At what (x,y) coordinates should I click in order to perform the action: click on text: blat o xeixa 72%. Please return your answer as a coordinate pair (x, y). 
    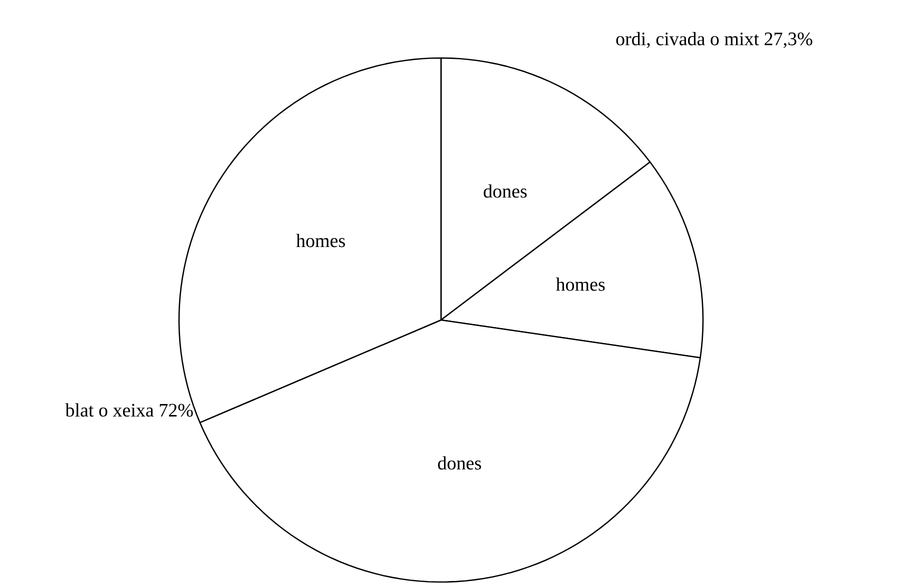
    Looking at the image, I should click on (129, 410).